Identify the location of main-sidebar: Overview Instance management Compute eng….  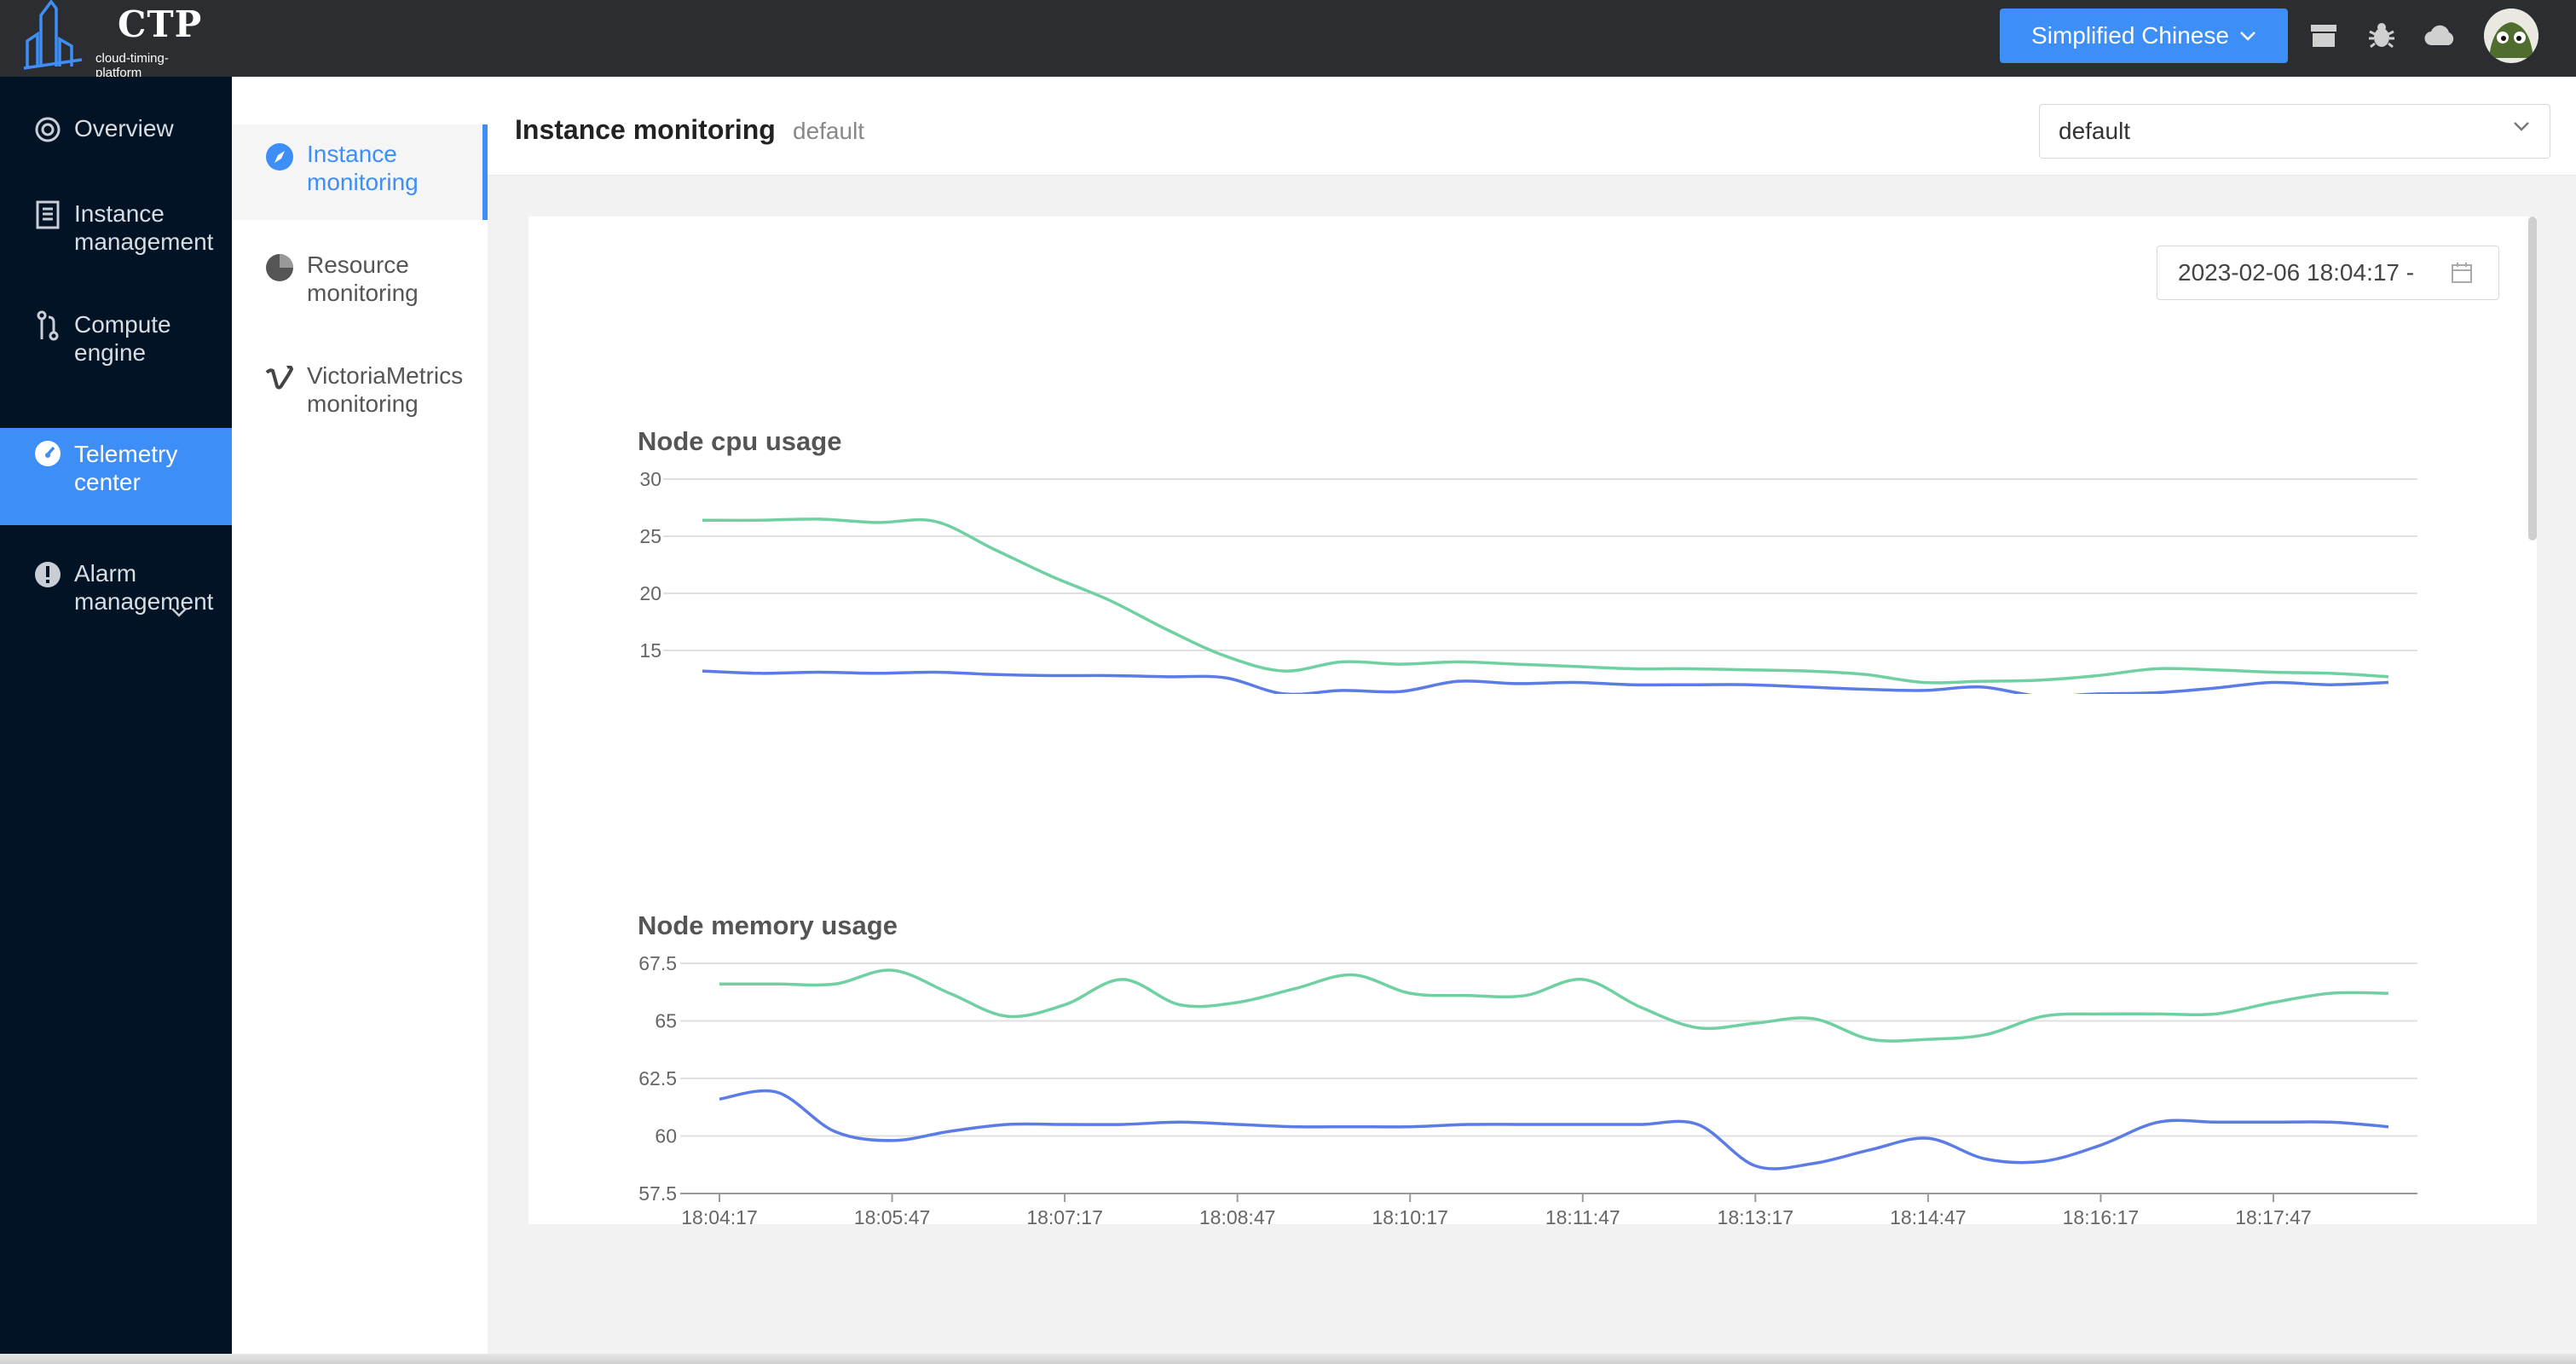
(116, 716).